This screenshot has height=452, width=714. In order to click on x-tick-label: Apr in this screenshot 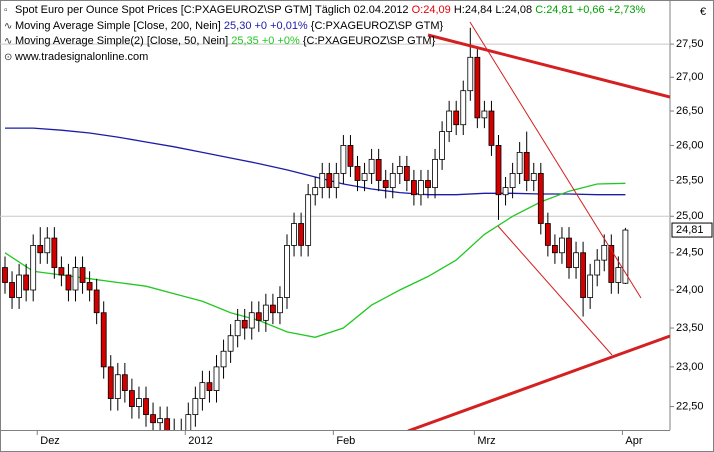, I will do `click(633, 441)`.